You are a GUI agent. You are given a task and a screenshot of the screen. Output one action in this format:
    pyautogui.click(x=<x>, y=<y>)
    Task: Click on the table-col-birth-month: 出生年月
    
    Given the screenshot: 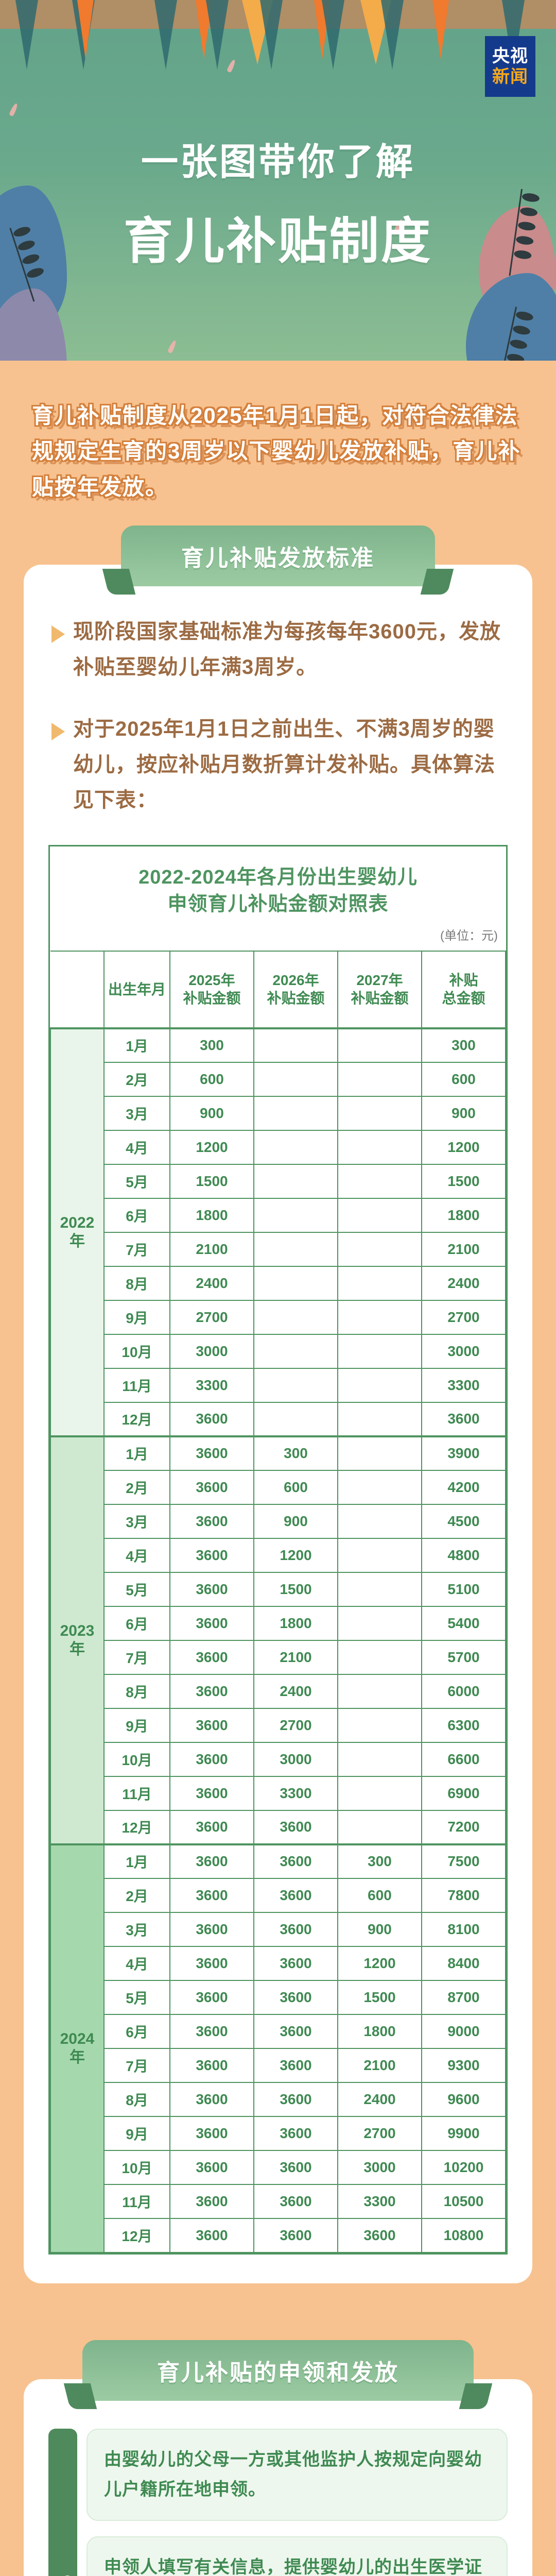 What is the action you would take?
    pyautogui.click(x=136, y=989)
    